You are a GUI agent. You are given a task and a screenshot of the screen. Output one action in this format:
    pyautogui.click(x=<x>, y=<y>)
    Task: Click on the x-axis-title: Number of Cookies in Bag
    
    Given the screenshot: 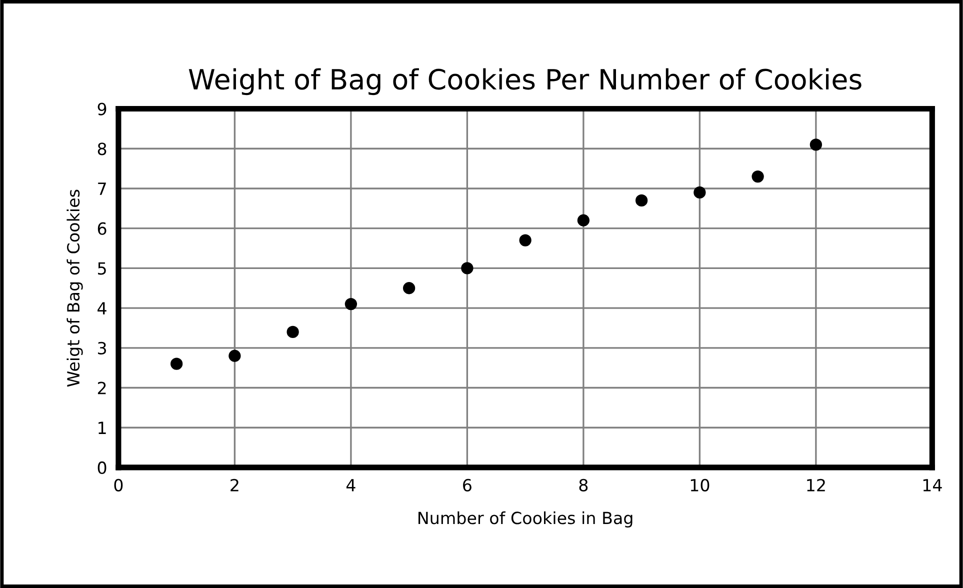 What is the action you would take?
    pyautogui.click(x=525, y=519)
    